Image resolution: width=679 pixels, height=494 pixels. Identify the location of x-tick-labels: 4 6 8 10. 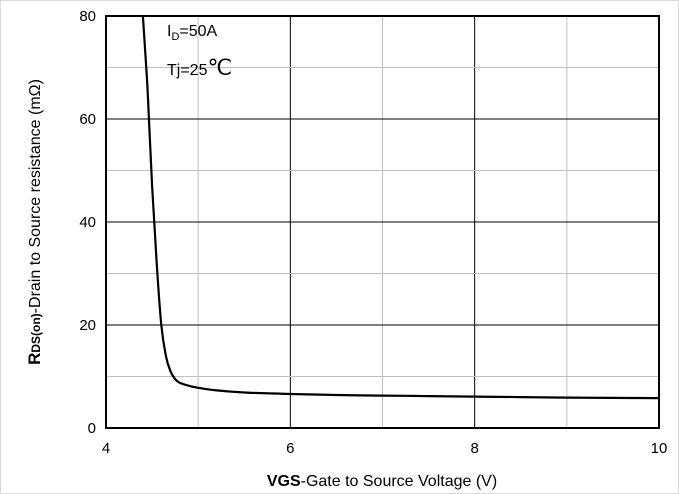
(385, 448).